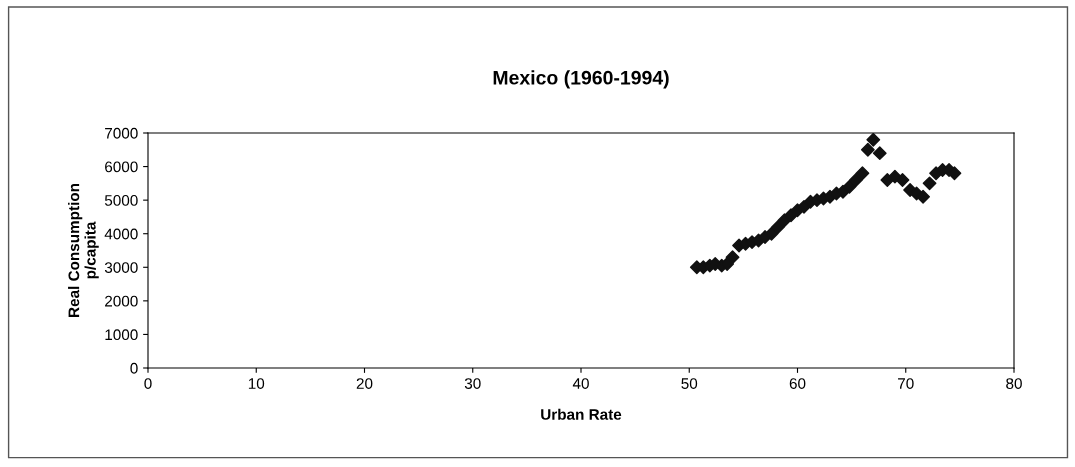 The image size is (1075, 467). I want to click on x-tick-label: 80, so click(1014, 383).